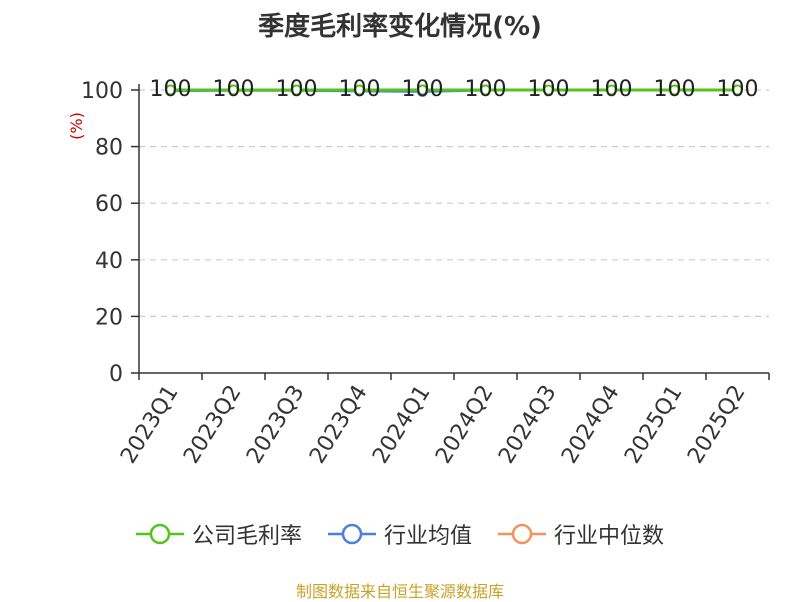 This screenshot has height=602, width=800. Describe the element at coordinates (653, 424) in the screenshot. I see `x-tick-label: 2025Q1` at that location.